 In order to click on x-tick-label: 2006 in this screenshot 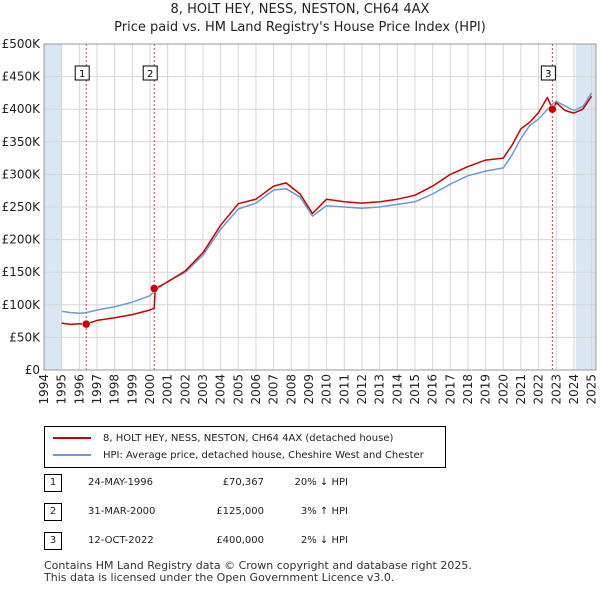, I will do `click(256, 389)`.